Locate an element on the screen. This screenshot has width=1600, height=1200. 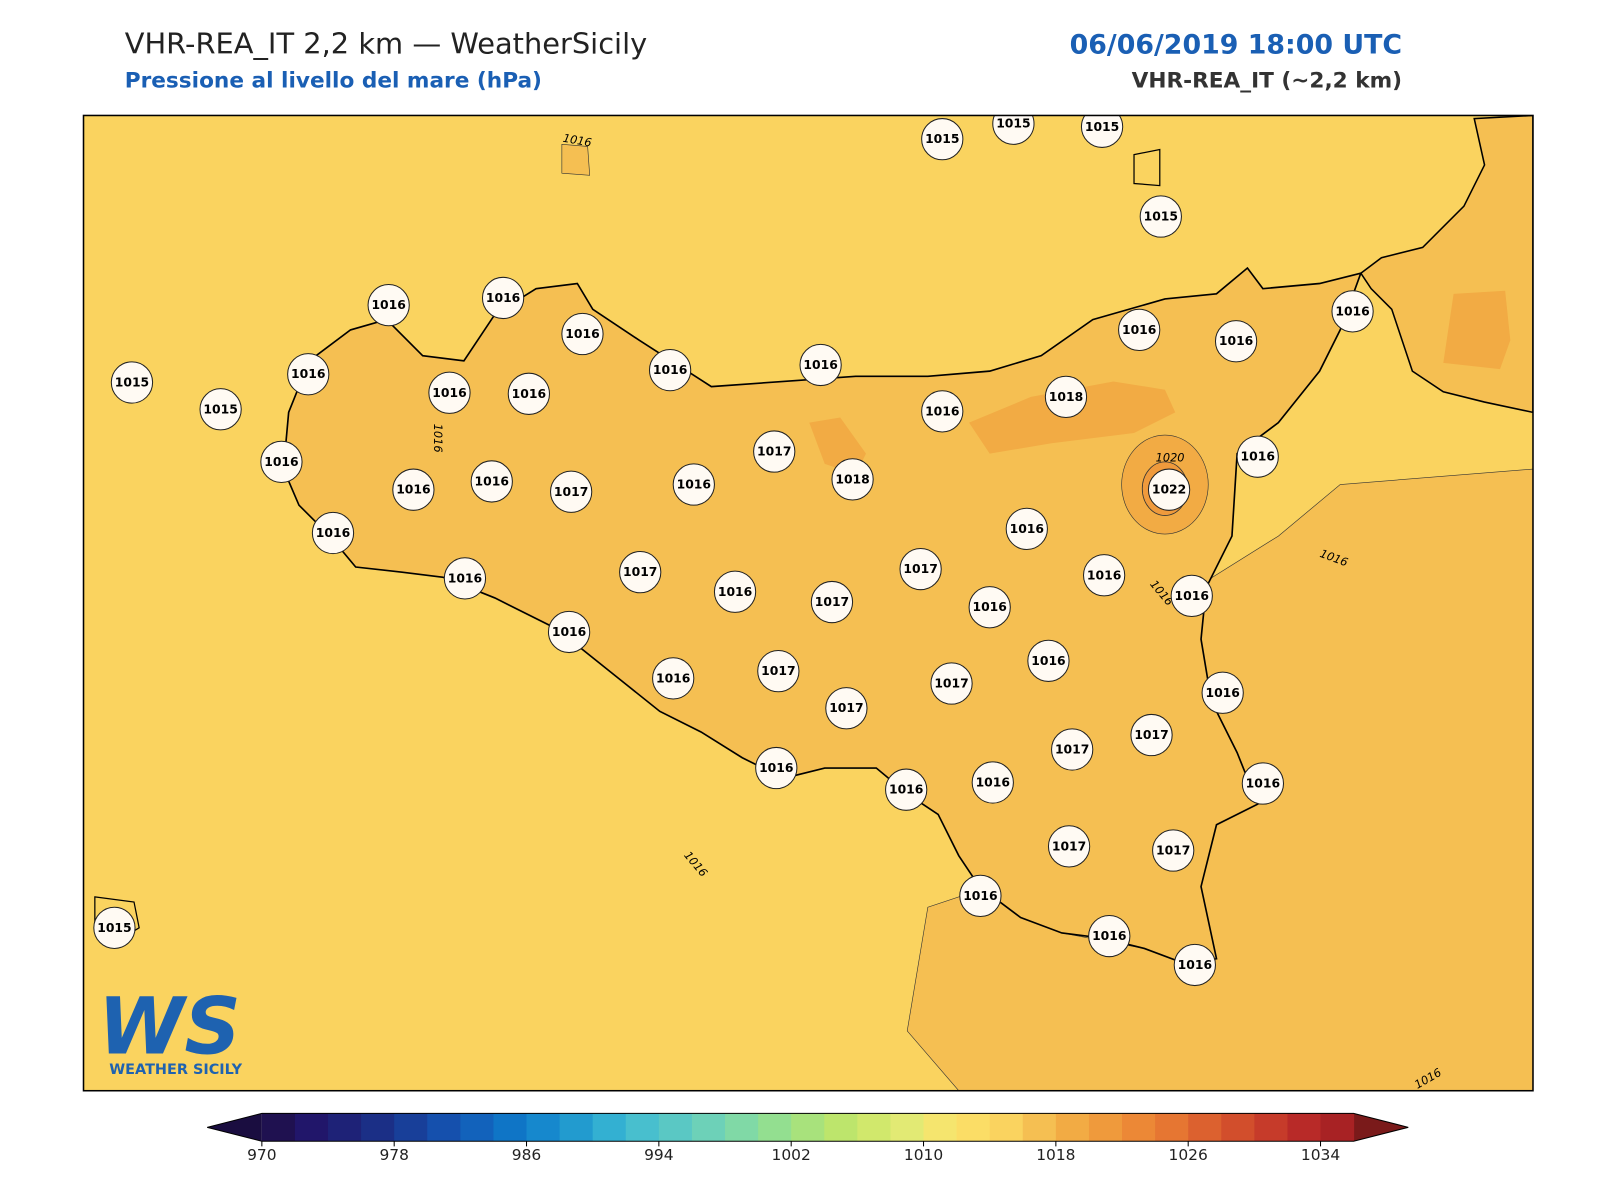
logo-initials: WS is located at coordinates (169, 1027).